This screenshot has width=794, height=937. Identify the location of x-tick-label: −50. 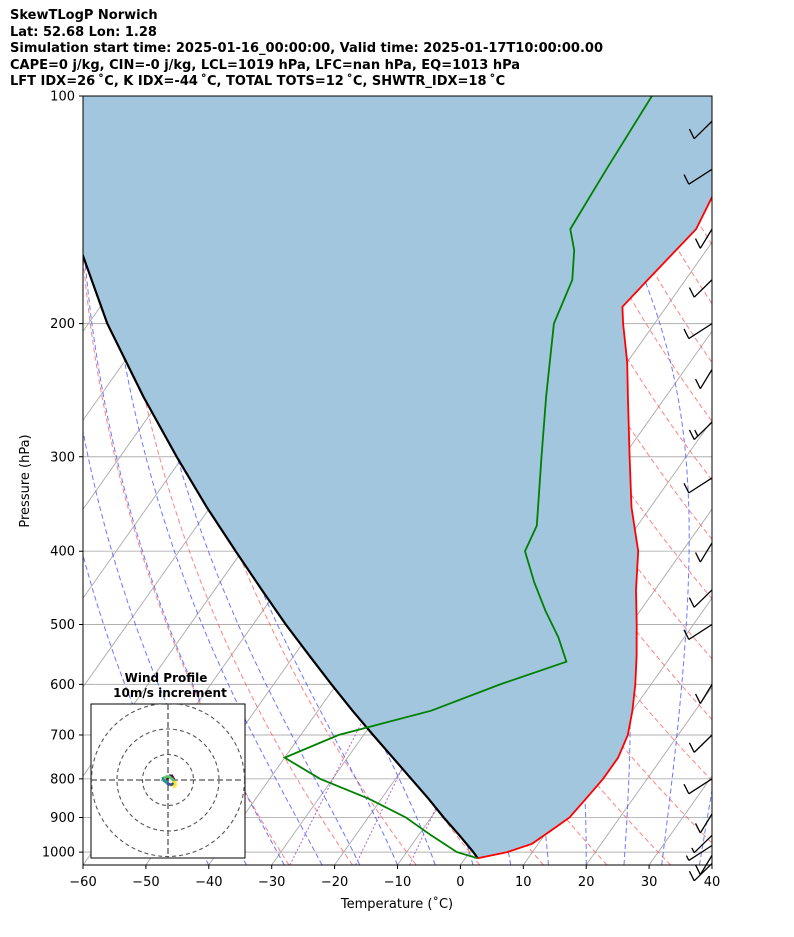
(145, 882).